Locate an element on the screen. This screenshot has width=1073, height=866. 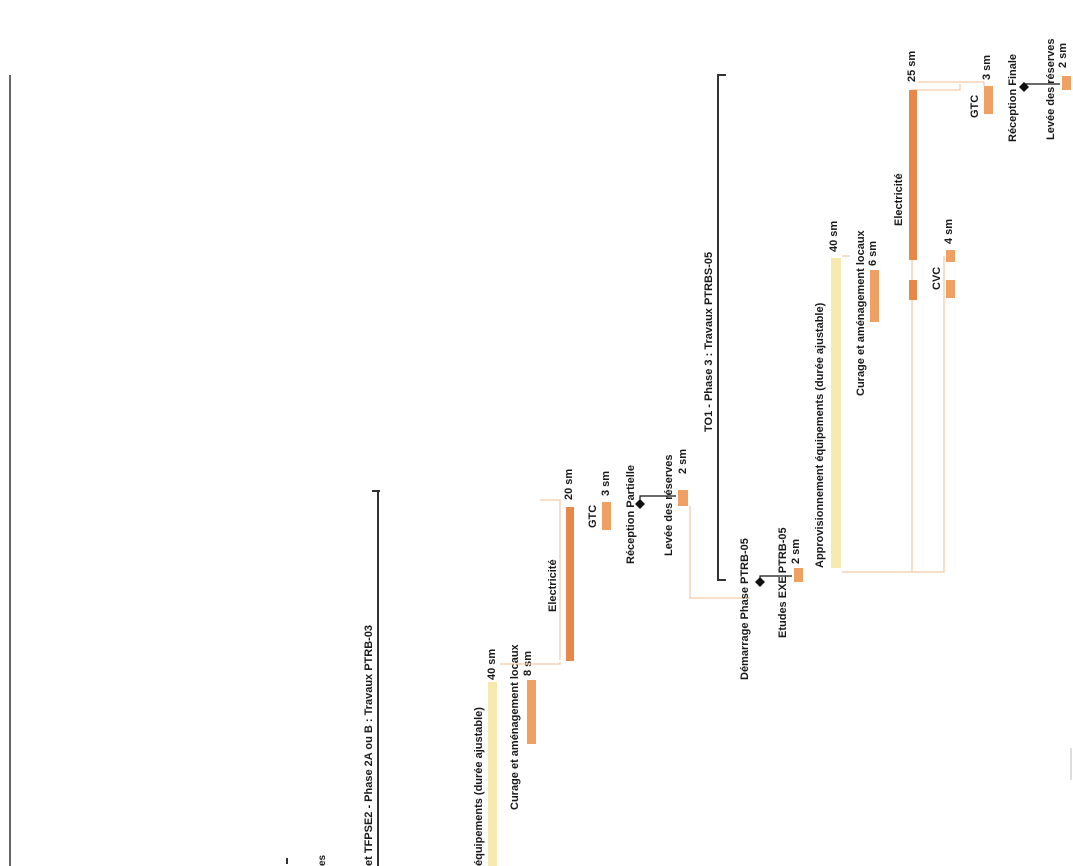
phase3-curage-duration: 6 sm is located at coordinates (873, 253).